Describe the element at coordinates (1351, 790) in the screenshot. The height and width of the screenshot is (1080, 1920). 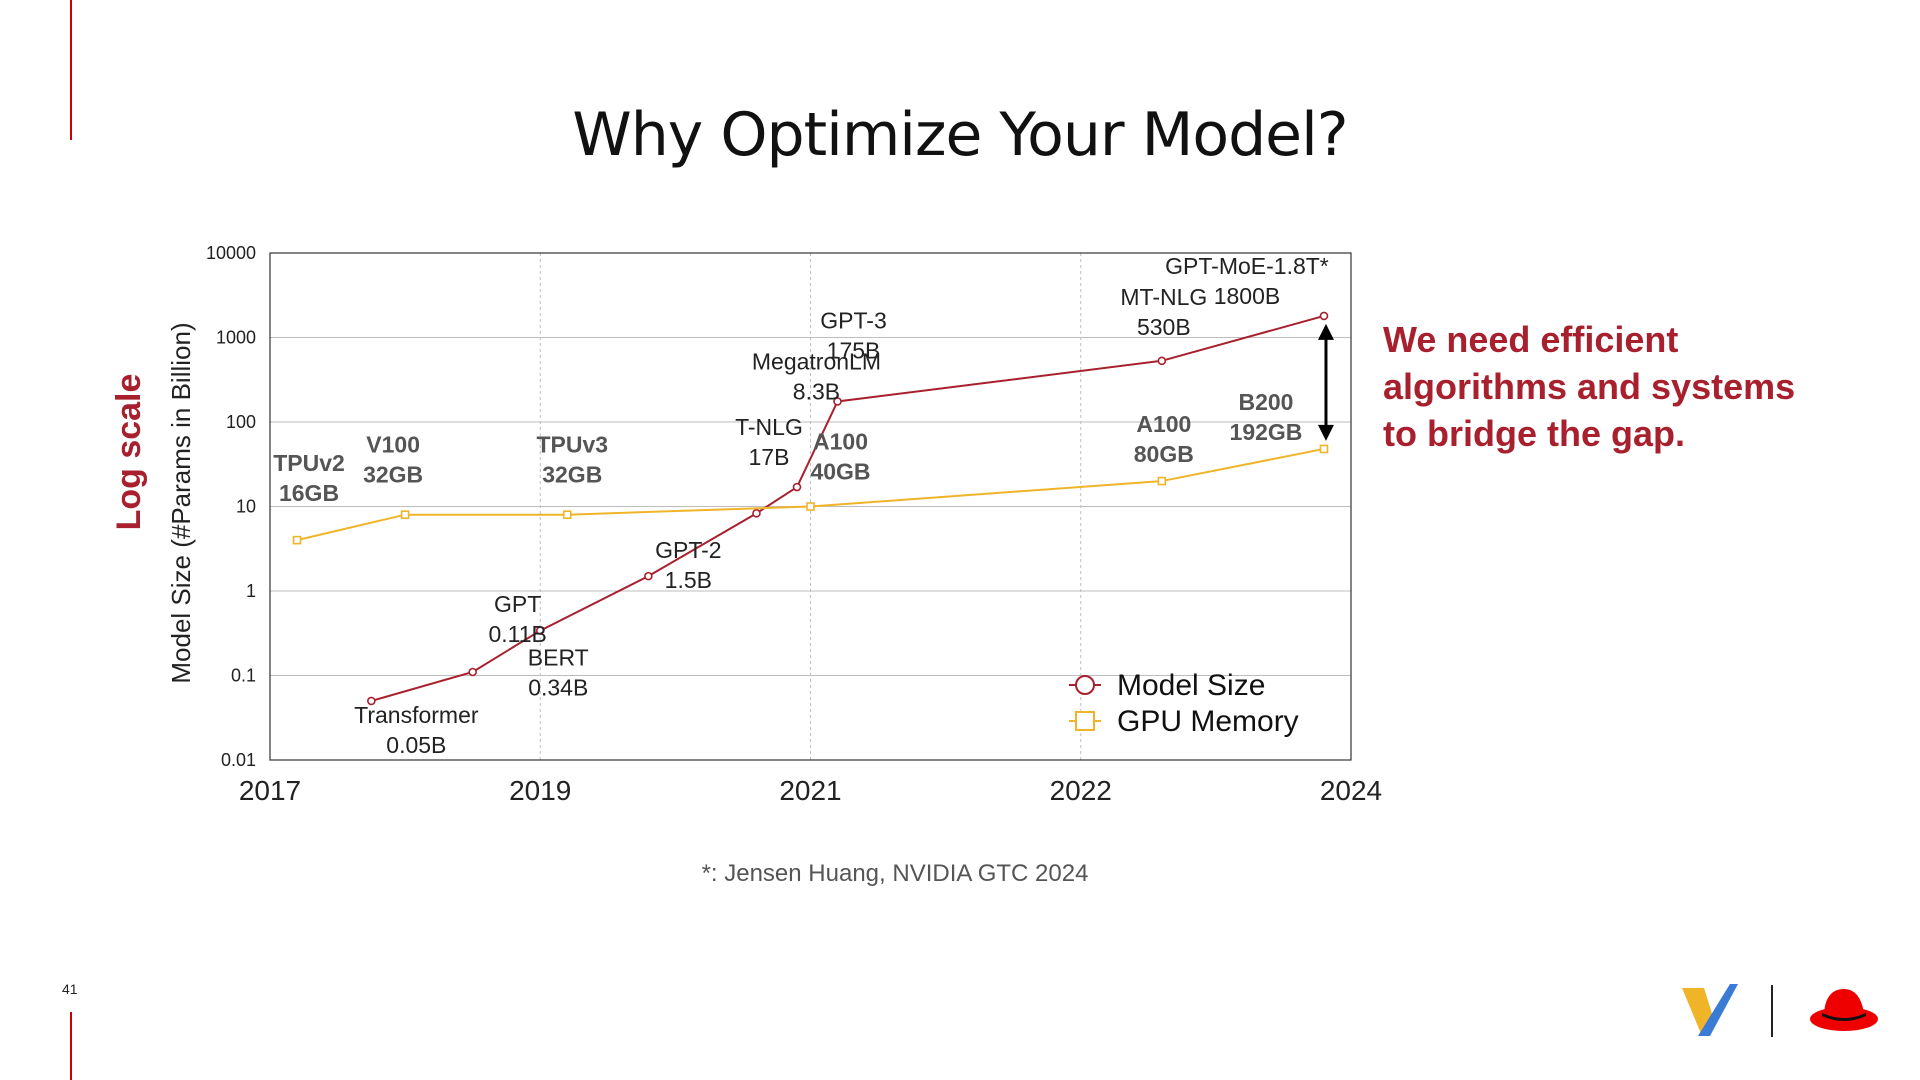
I see `x-tick-label: 2024` at that location.